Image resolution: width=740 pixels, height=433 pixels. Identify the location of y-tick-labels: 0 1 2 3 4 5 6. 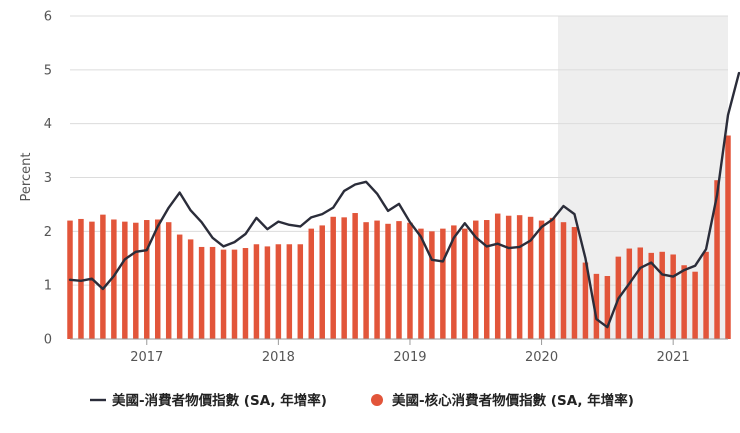
(48, 179).